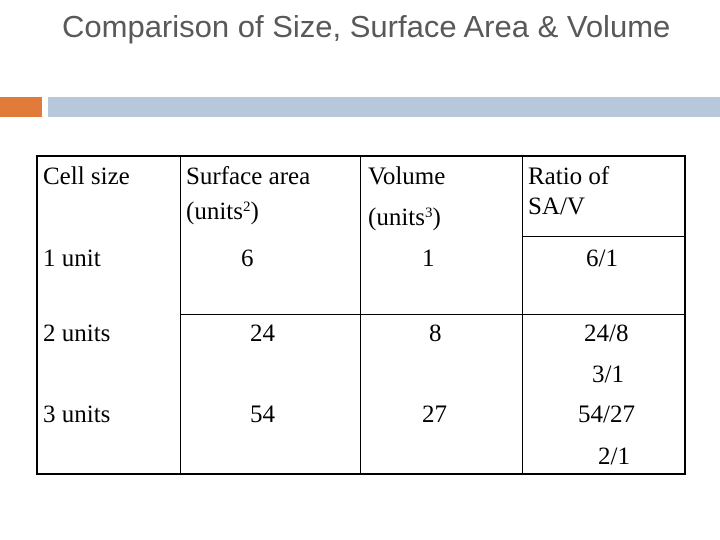 This screenshot has height=540, width=720. What do you see at coordinates (568, 192) in the screenshot?
I see `header-ratio: Ratio of SA/V` at bounding box center [568, 192].